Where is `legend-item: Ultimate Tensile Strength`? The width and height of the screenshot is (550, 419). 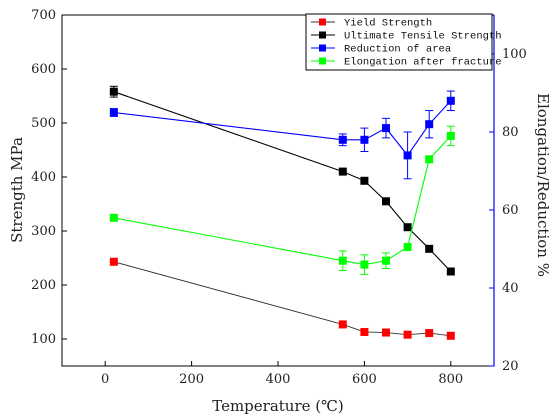 legend-item: Ultimate Tensile Strength is located at coordinates (406, 37).